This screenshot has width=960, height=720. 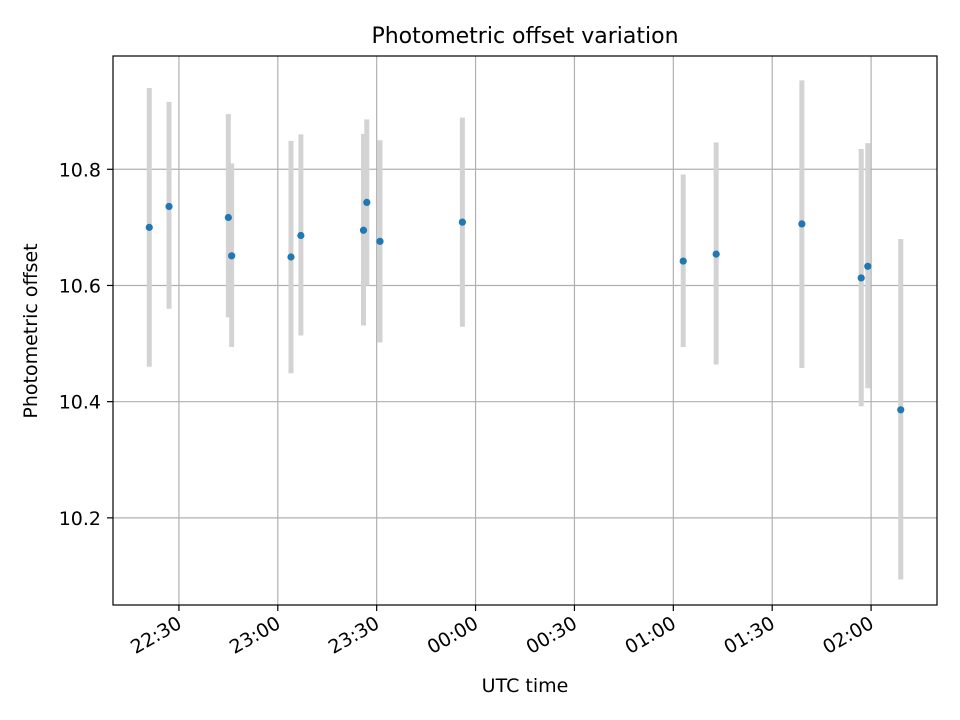 What do you see at coordinates (80, 519) in the screenshot?
I see `y-tick-label: 10.2` at bounding box center [80, 519].